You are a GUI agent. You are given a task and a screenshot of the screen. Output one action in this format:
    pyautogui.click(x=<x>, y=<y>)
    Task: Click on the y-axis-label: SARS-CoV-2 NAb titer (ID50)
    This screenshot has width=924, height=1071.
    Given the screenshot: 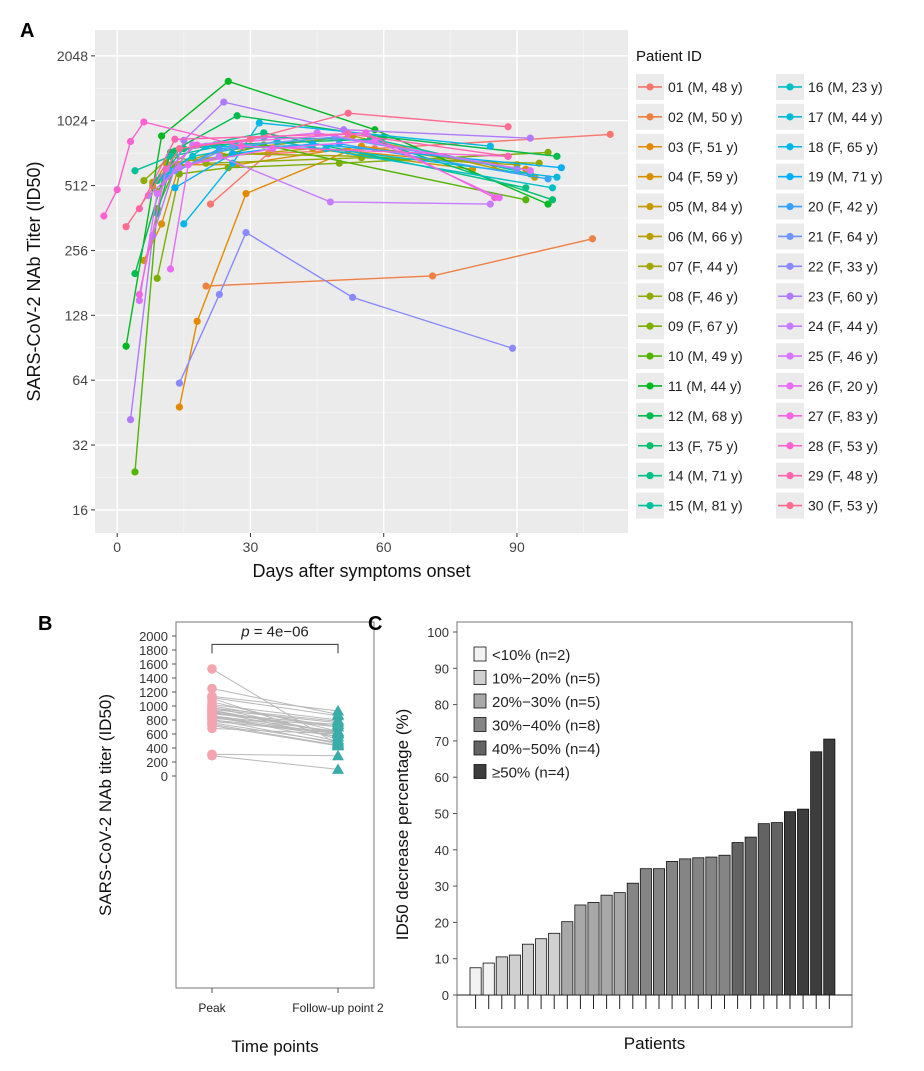 What is the action you would take?
    pyautogui.click(x=105, y=805)
    